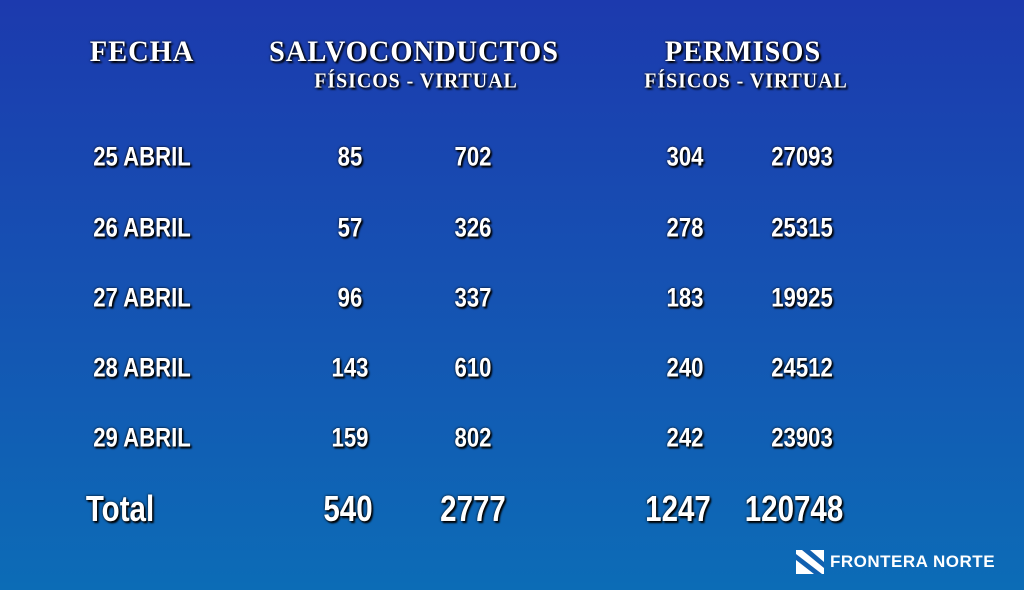 The width and height of the screenshot is (1024, 590). What do you see at coordinates (743, 51) in the screenshot?
I see `header-permisos: PERMISOS` at bounding box center [743, 51].